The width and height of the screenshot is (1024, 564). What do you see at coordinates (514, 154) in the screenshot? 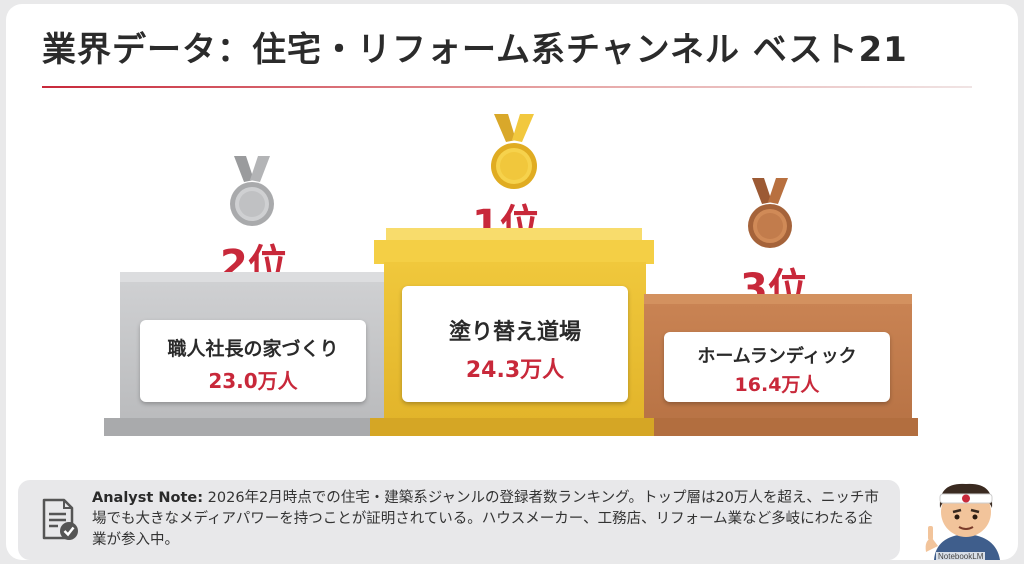
I see `gold-medal-icon` at bounding box center [514, 154].